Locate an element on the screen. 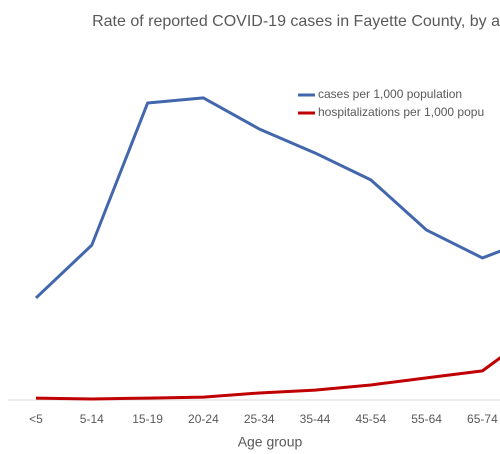 The height and width of the screenshot is (454, 500). x-tick-label: 20-24 is located at coordinates (203, 419).